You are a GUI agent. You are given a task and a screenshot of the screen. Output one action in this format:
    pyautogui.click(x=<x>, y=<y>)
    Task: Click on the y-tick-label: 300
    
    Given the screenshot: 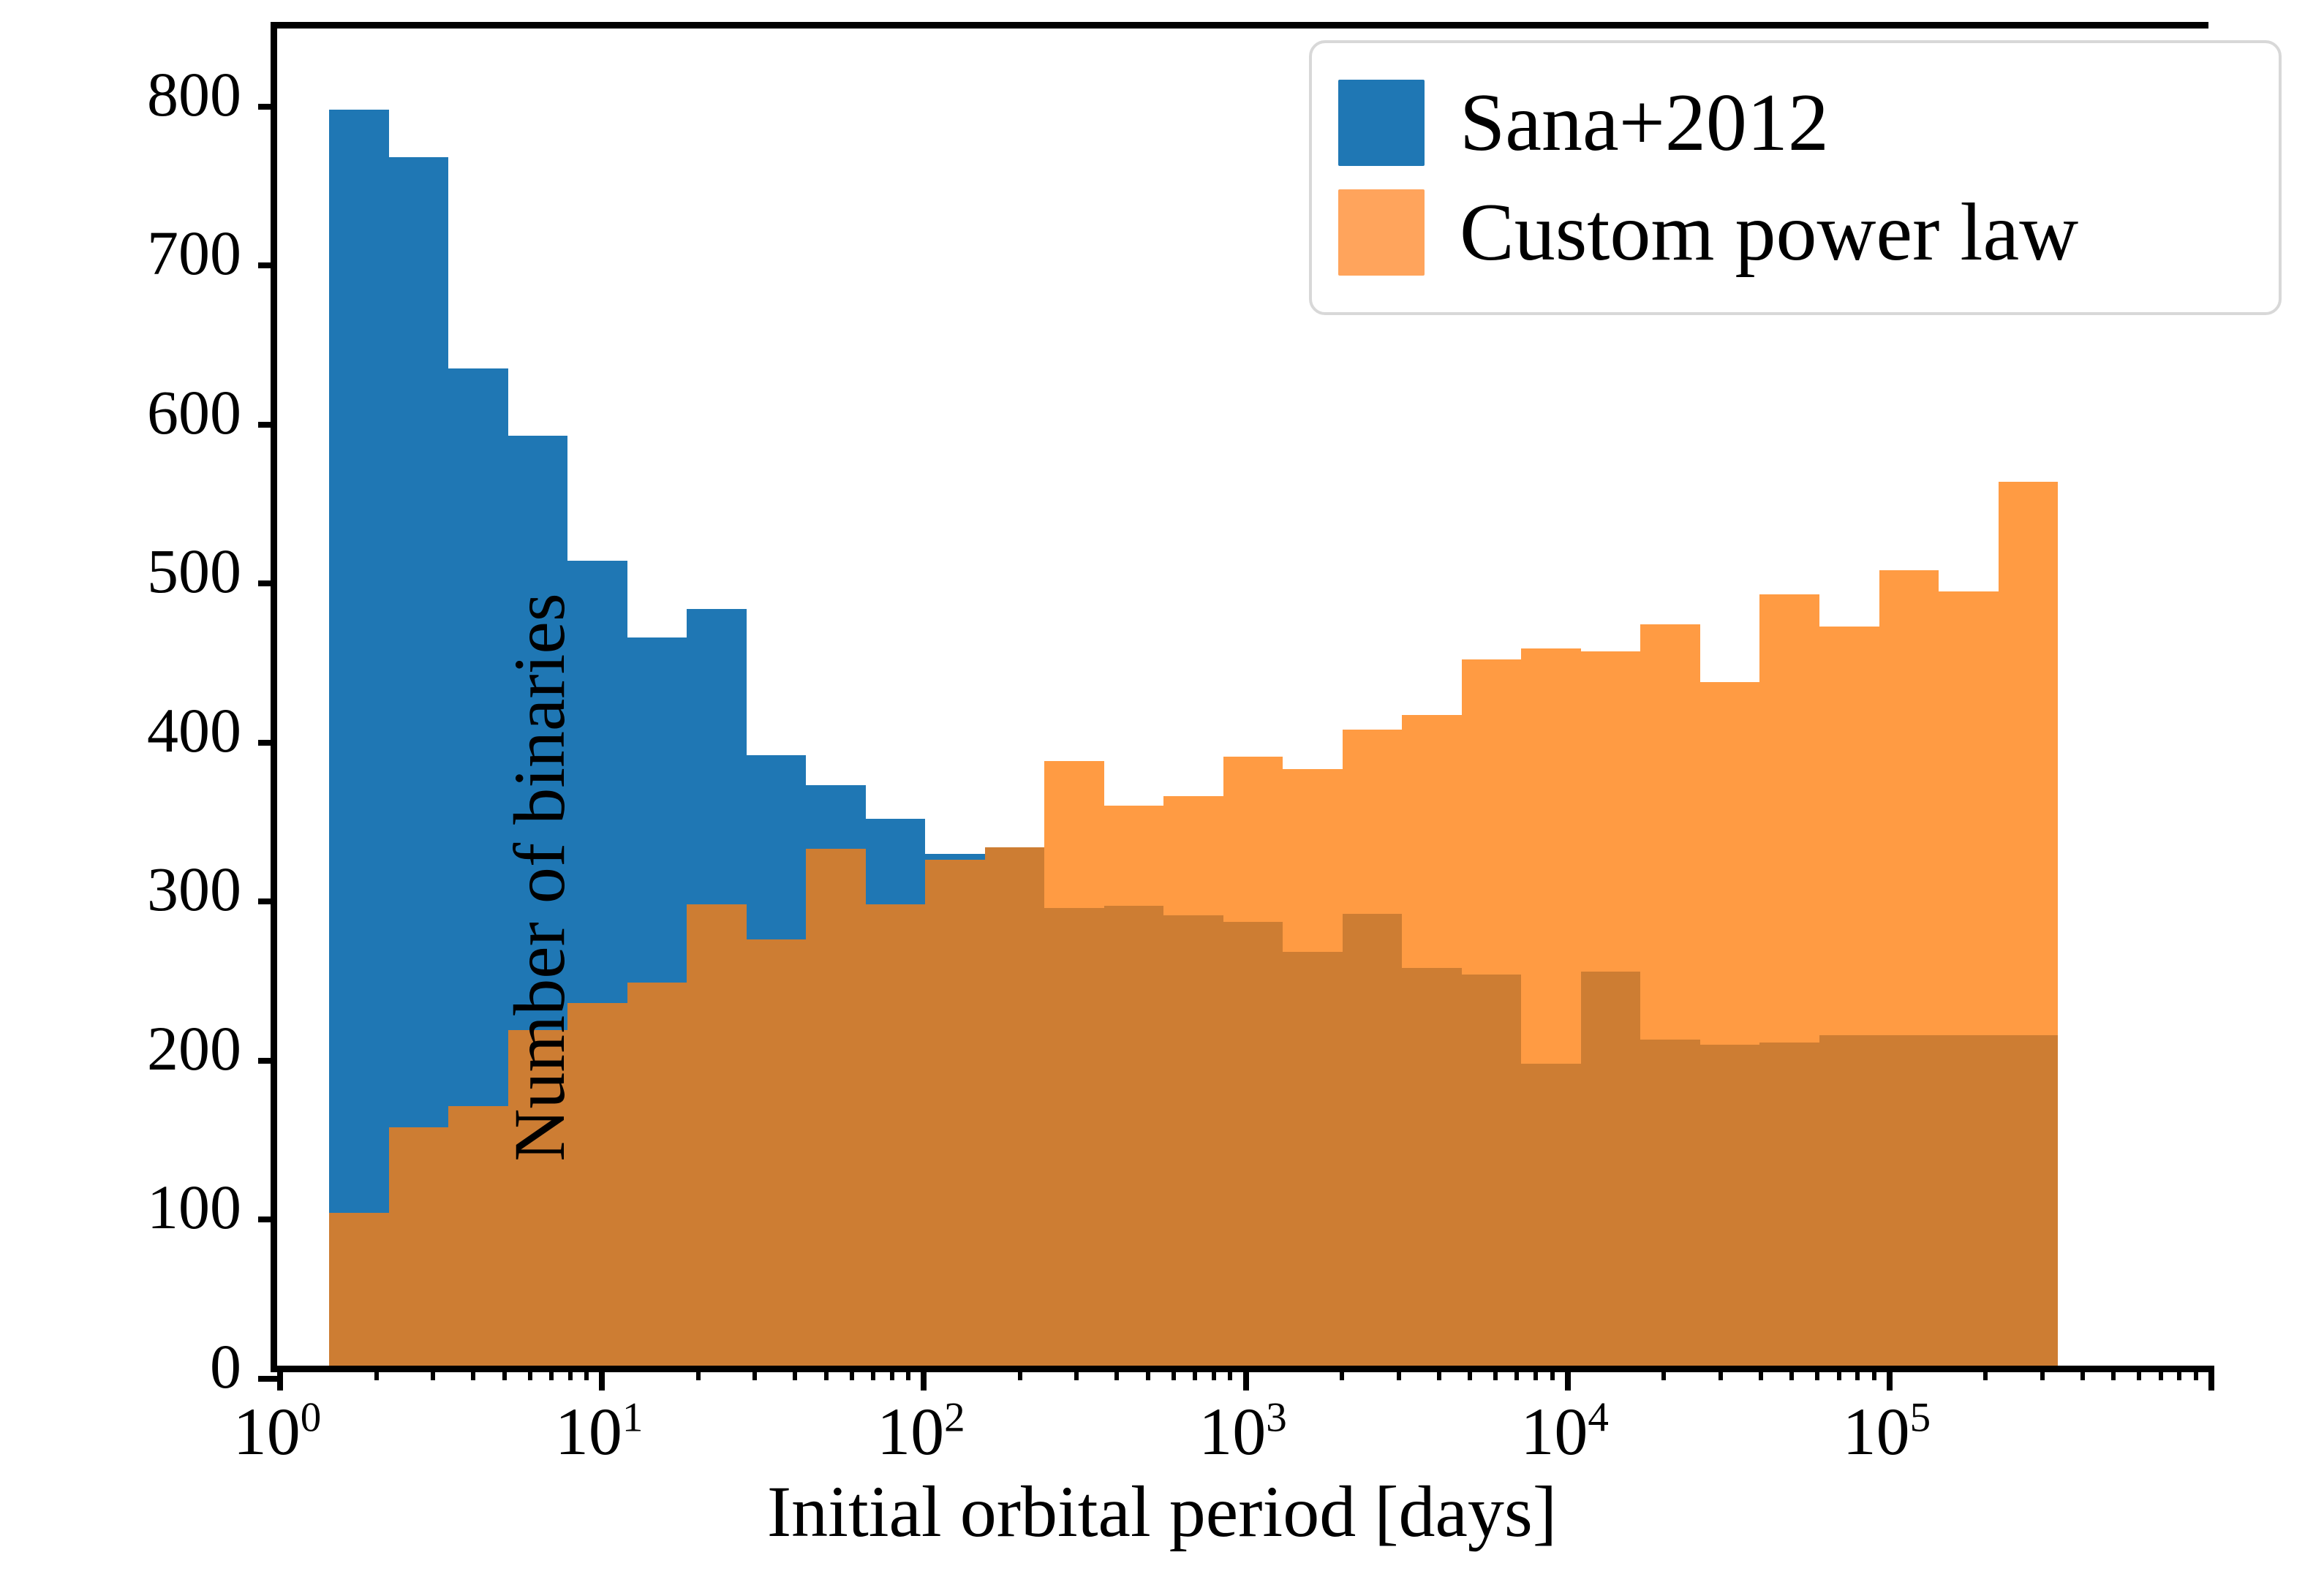 What is the action you would take?
    pyautogui.click(x=194, y=889)
    